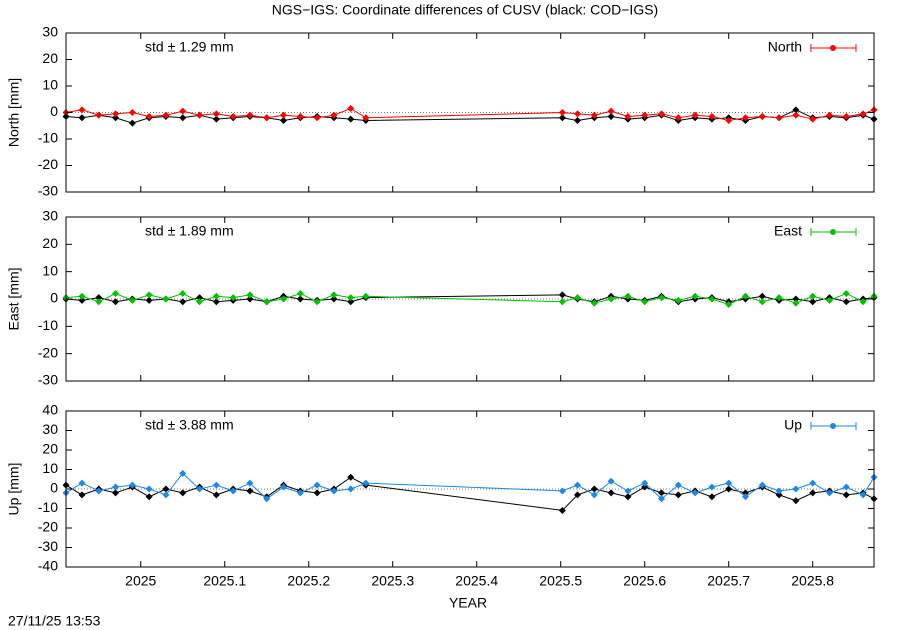  What do you see at coordinates (50, 410) in the screenshot?
I see `y-tick-label: 40` at bounding box center [50, 410].